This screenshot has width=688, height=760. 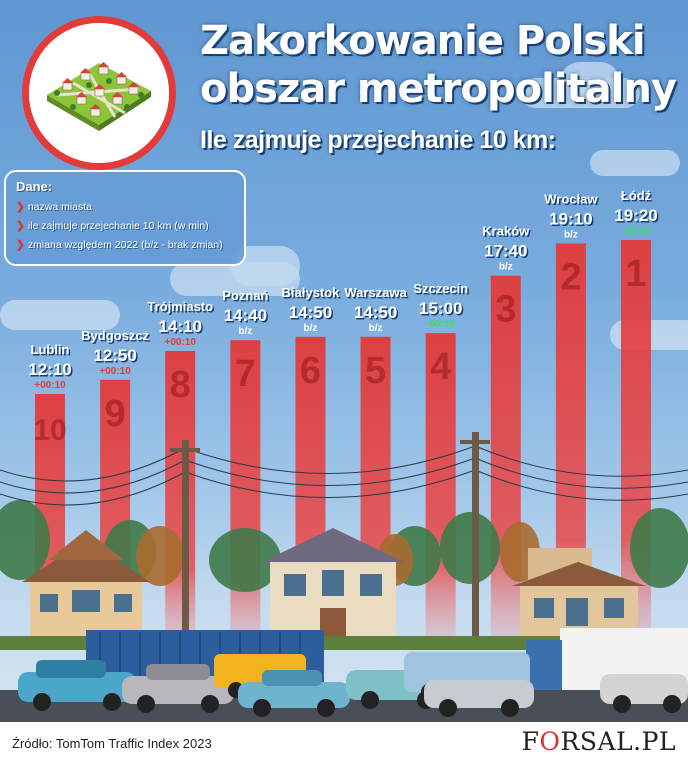 What do you see at coordinates (618, 741) in the screenshot?
I see `brand-text-suffix: RSAL.PL` at bounding box center [618, 741].